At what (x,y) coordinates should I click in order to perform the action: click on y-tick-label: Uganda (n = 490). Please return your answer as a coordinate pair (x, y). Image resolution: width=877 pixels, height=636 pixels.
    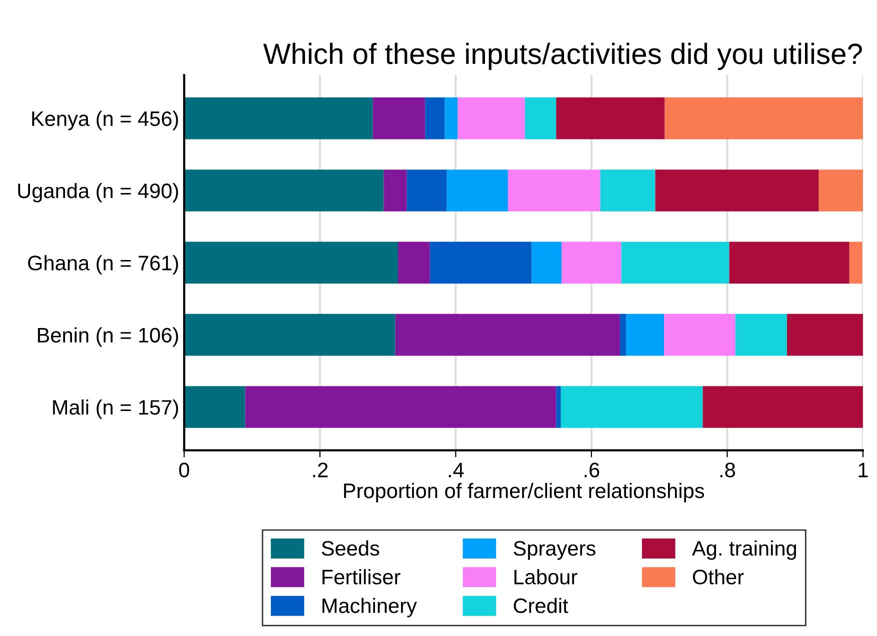
    Looking at the image, I should click on (98, 192).